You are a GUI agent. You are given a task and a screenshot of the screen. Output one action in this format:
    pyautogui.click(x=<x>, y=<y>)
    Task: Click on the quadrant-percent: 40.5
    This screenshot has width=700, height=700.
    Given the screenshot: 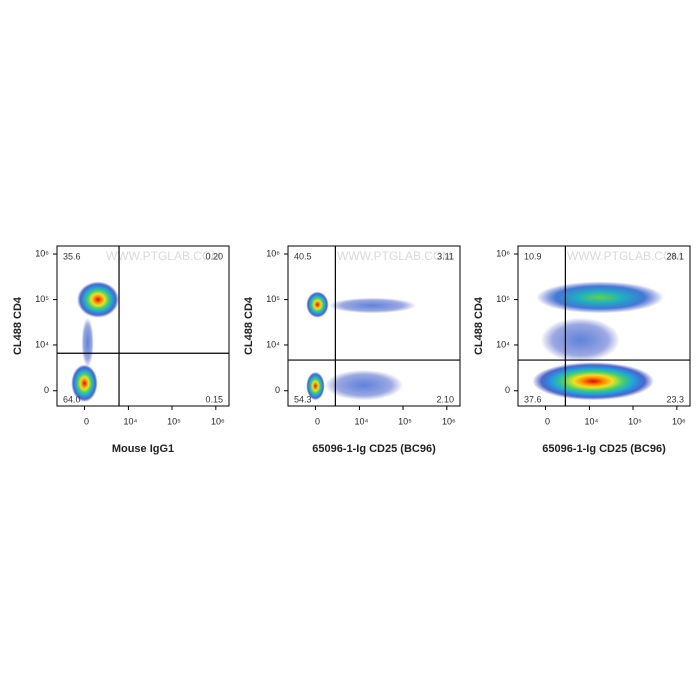 What is the action you would take?
    pyautogui.click(x=303, y=256)
    